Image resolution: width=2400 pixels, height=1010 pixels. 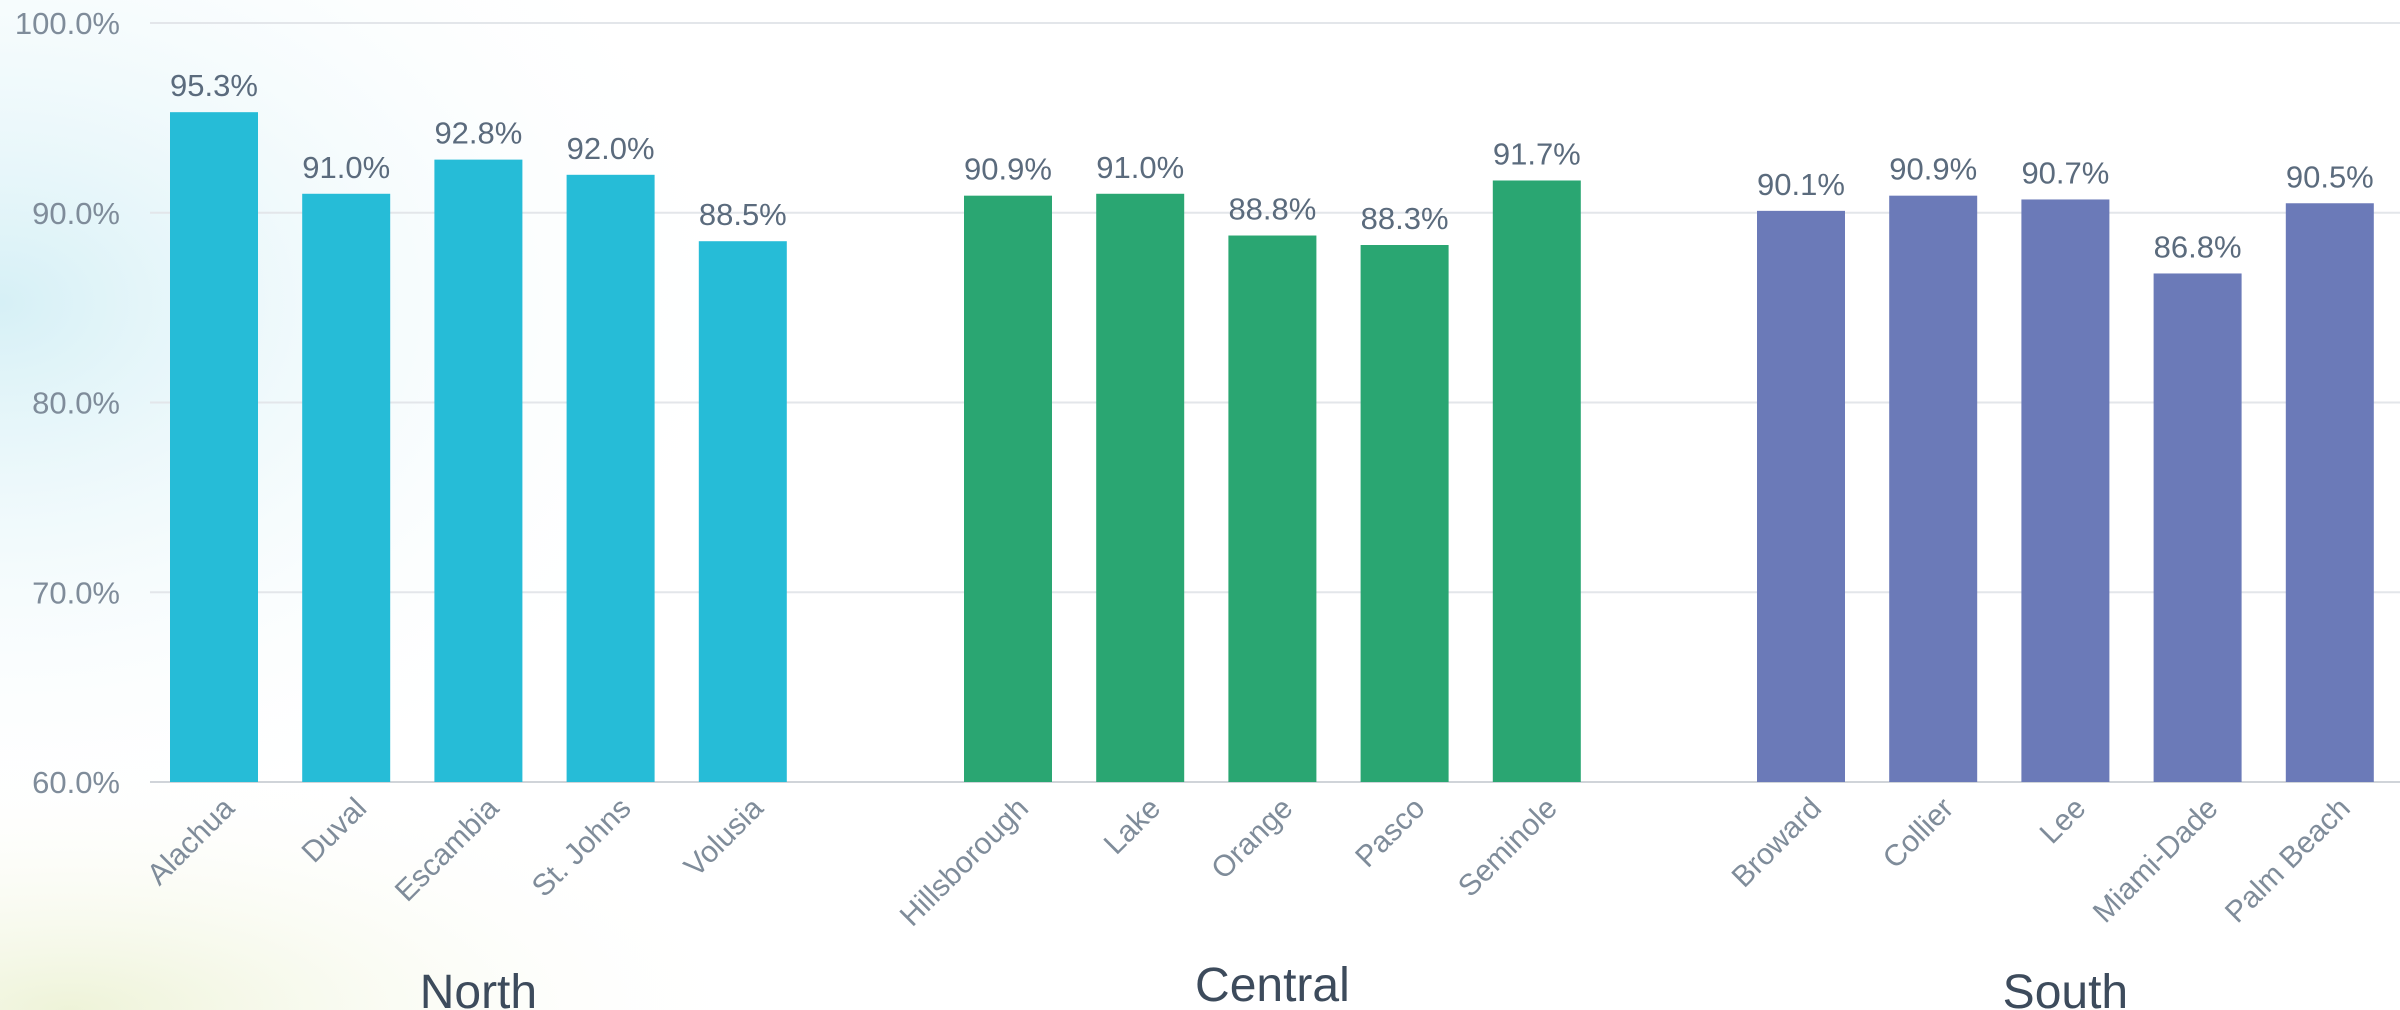 What do you see at coordinates (611, 148) in the screenshot?
I see `data-label: 92.0%` at bounding box center [611, 148].